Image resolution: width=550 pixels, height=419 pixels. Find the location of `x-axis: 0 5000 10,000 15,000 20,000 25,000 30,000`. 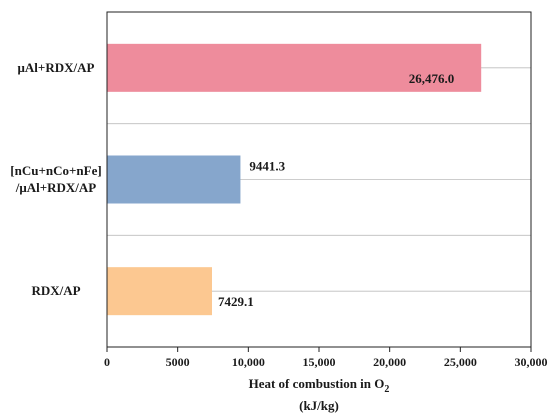

x-axis: 0 5000 10,000 15,000 20,000 25,000 30,000 is located at coordinates (326, 358).